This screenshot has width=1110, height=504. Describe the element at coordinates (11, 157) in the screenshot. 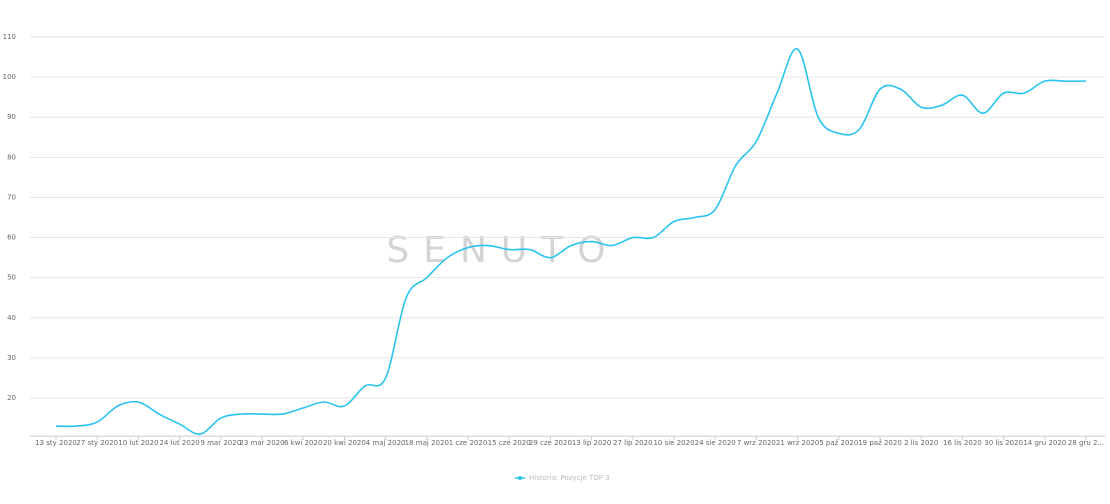

I see `y-tick-label: 80` at that location.